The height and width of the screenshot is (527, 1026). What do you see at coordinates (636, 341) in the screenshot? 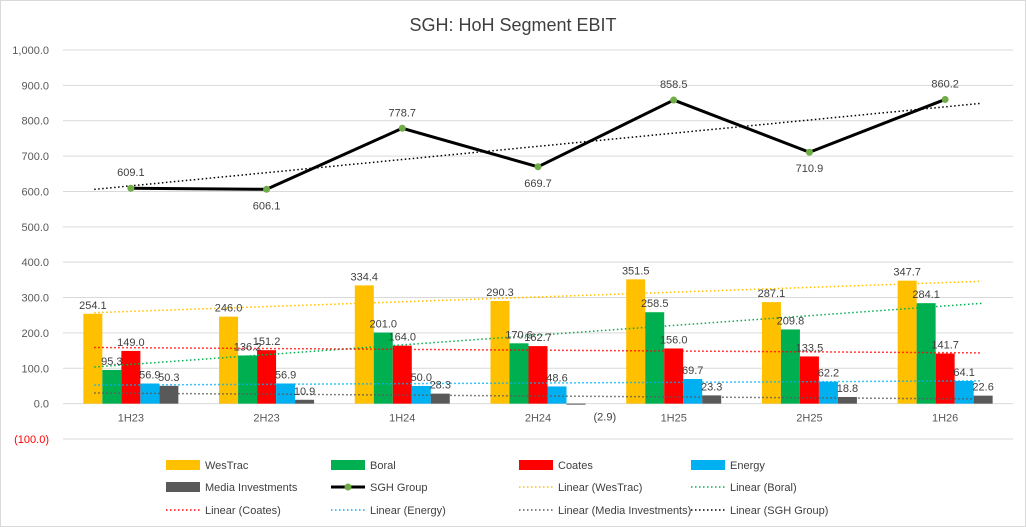
I see `bar-westrac-1h25` at bounding box center [636, 341].